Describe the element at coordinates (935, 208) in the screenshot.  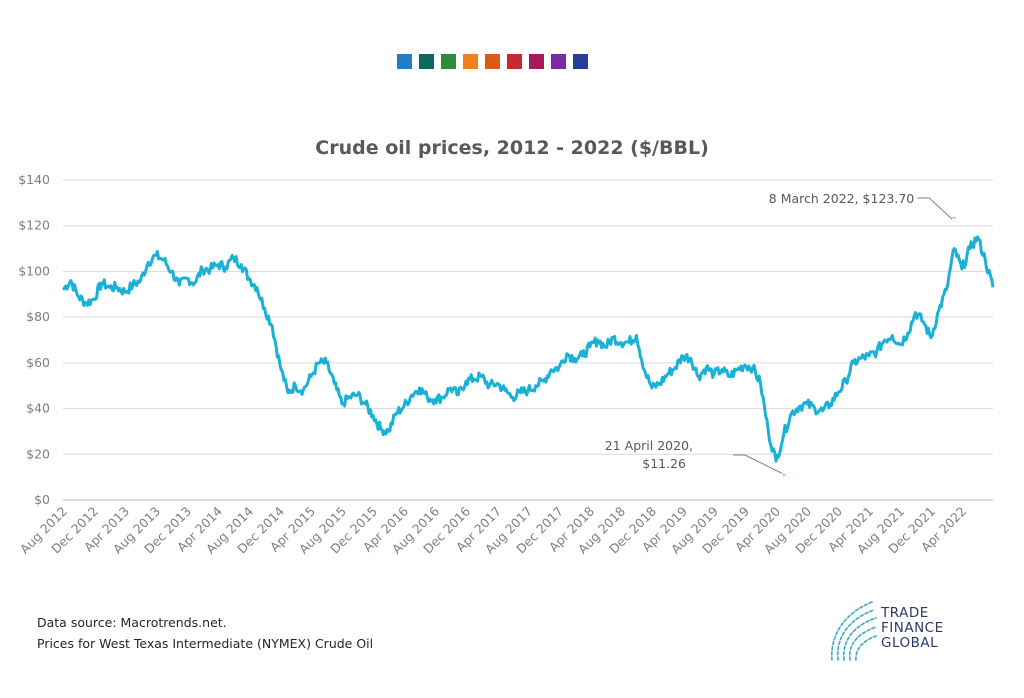
I see `peak-leader-line` at that location.